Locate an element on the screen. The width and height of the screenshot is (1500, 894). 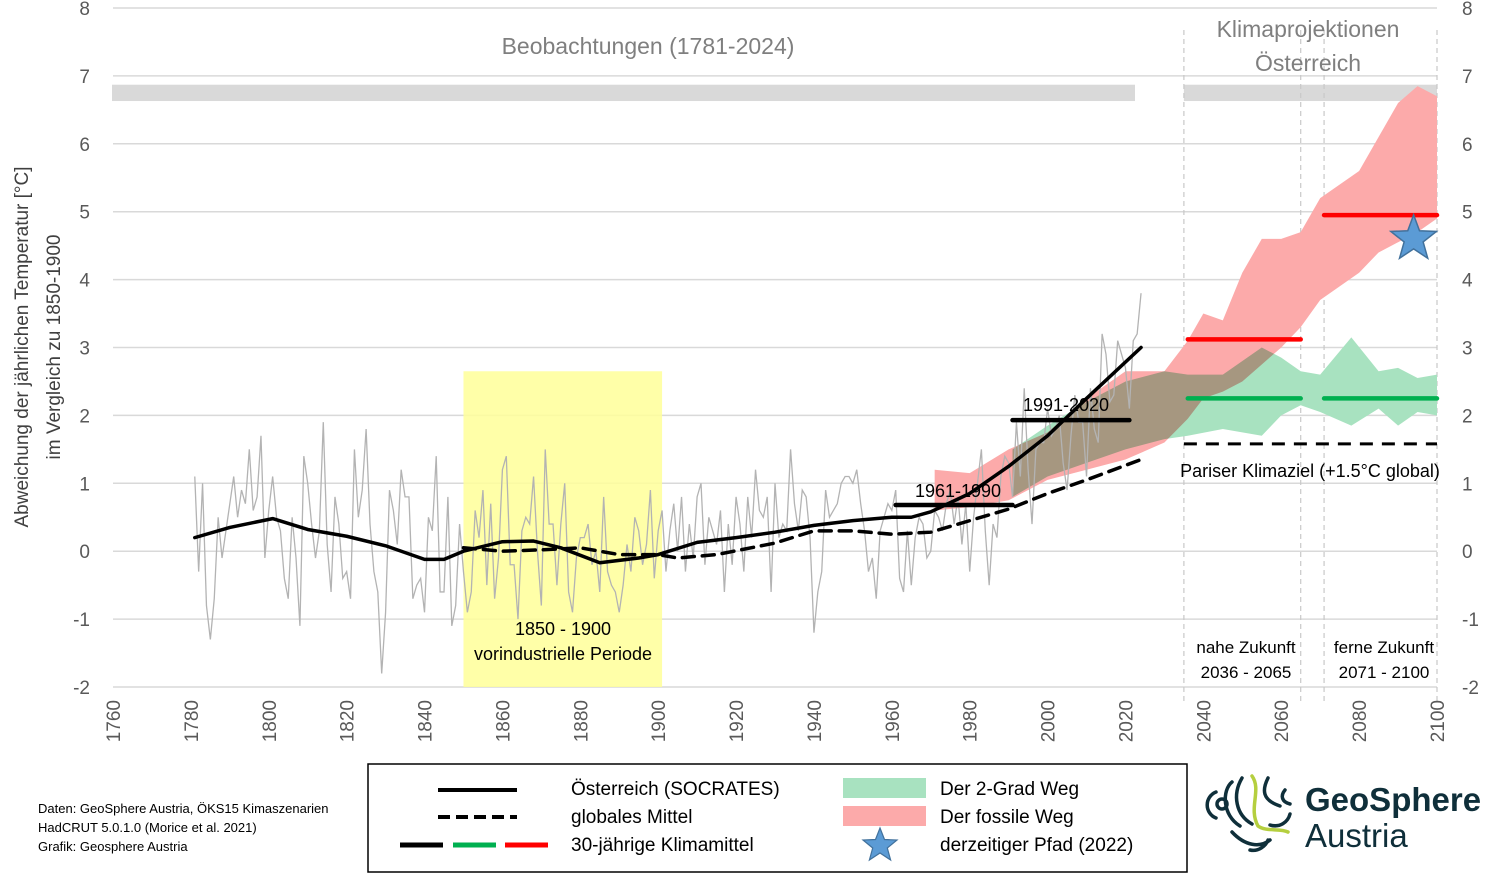
x-tick-label: 1940 is located at coordinates (815, 721).